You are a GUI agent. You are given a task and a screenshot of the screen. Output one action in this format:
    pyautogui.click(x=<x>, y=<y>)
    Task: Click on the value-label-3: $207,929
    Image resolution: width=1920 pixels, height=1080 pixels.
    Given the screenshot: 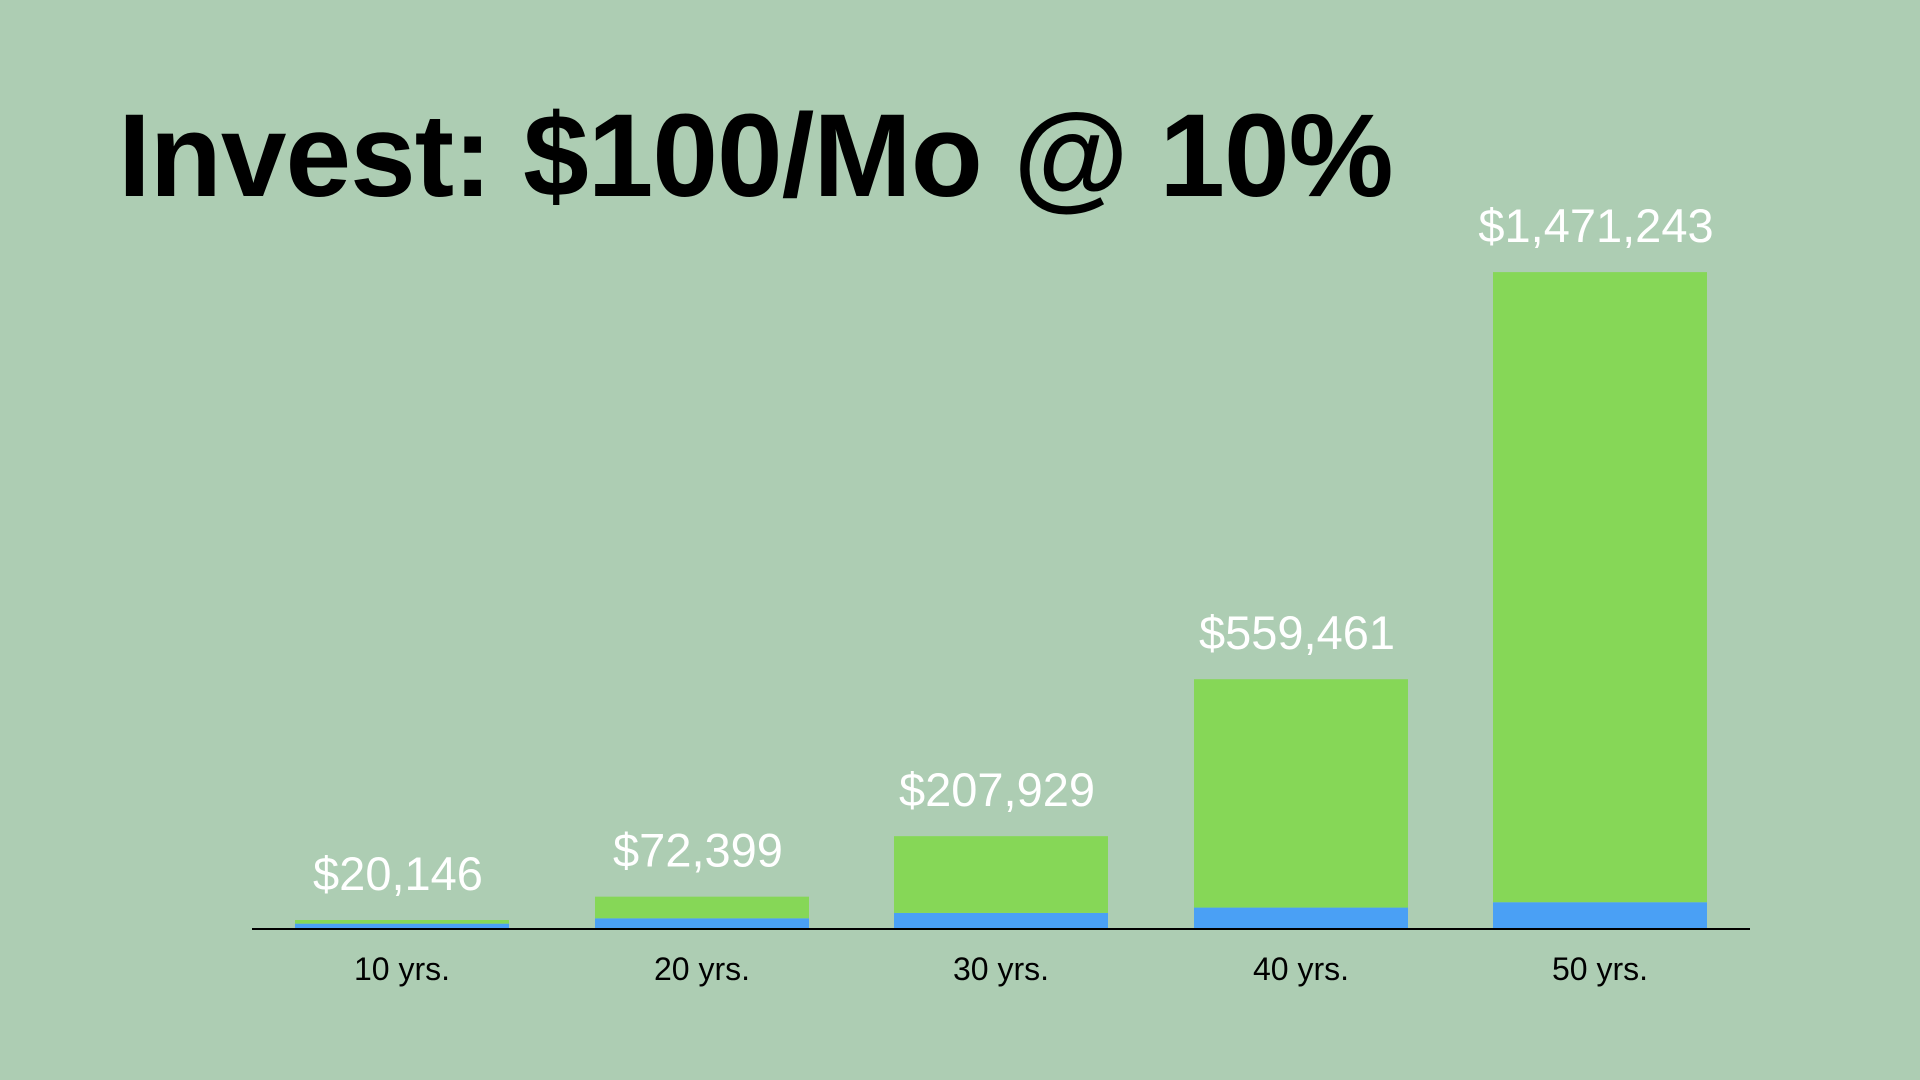 What is the action you would take?
    pyautogui.click(x=997, y=789)
    